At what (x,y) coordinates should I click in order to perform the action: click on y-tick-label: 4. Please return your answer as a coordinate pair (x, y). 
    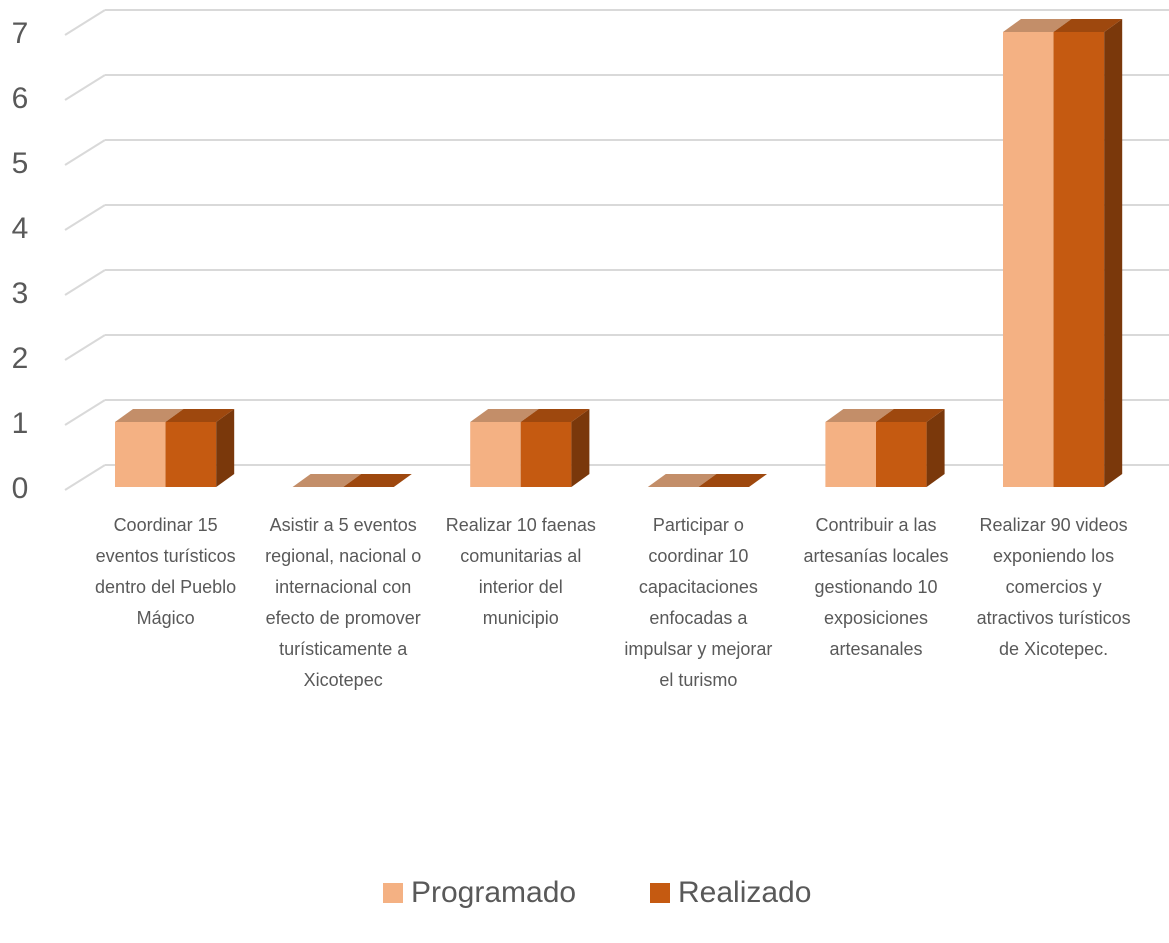
    Looking at the image, I should click on (20, 228).